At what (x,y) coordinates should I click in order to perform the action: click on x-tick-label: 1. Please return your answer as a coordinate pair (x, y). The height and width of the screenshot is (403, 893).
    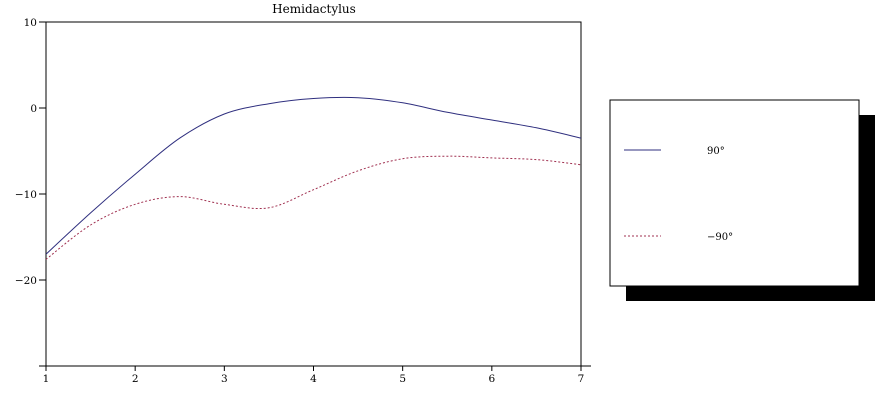
    Looking at the image, I should click on (46, 379).